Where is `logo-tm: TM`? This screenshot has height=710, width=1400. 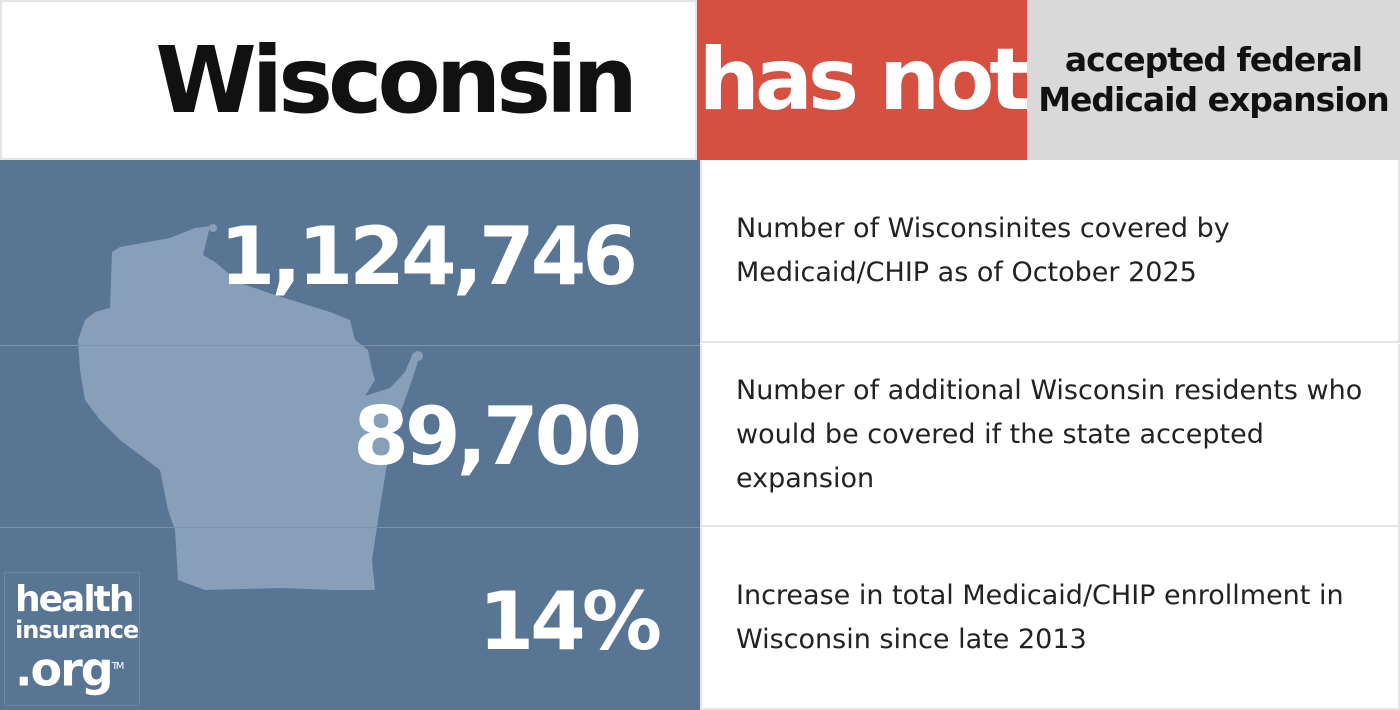
logo-tm: TM is located at coordinates (118, 666).